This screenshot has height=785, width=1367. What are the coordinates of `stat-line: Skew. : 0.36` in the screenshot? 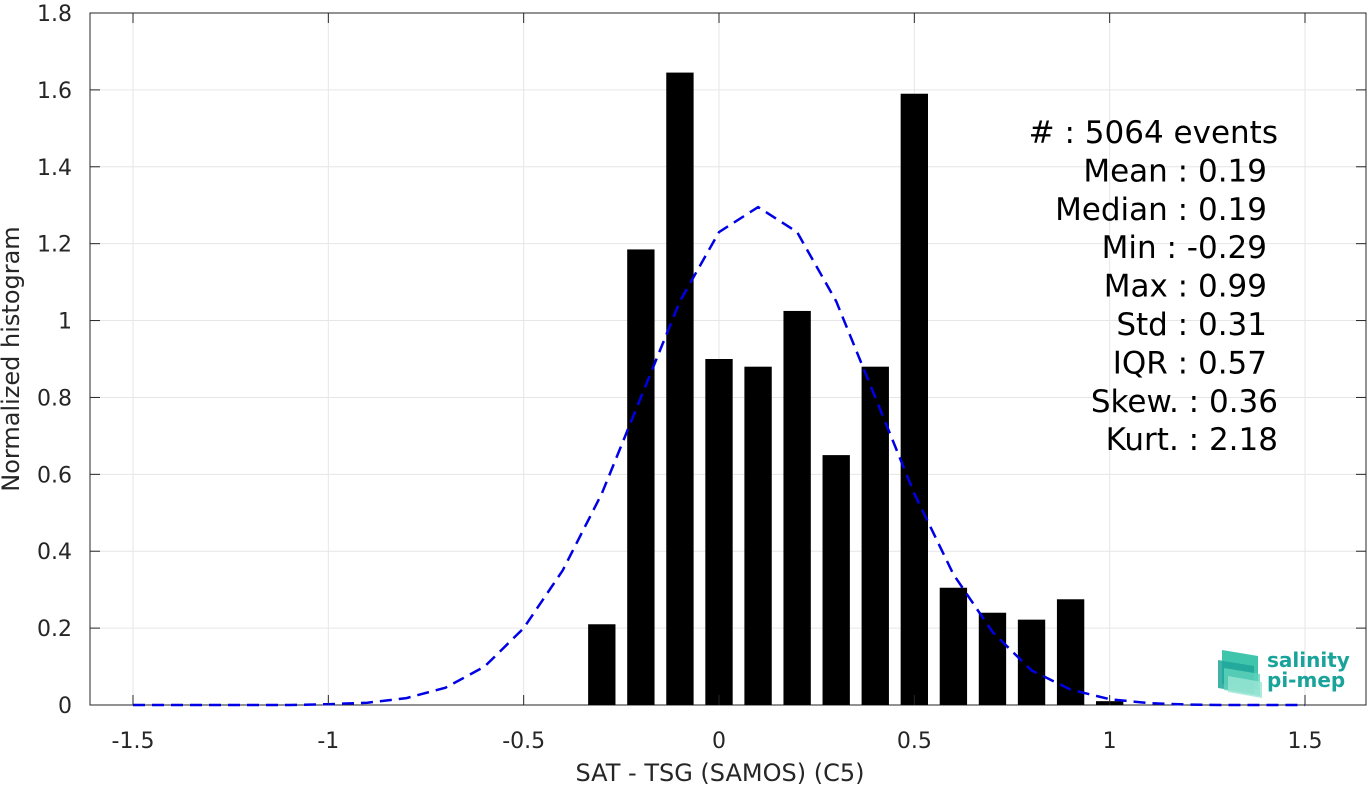 It's located at (1184, 402).